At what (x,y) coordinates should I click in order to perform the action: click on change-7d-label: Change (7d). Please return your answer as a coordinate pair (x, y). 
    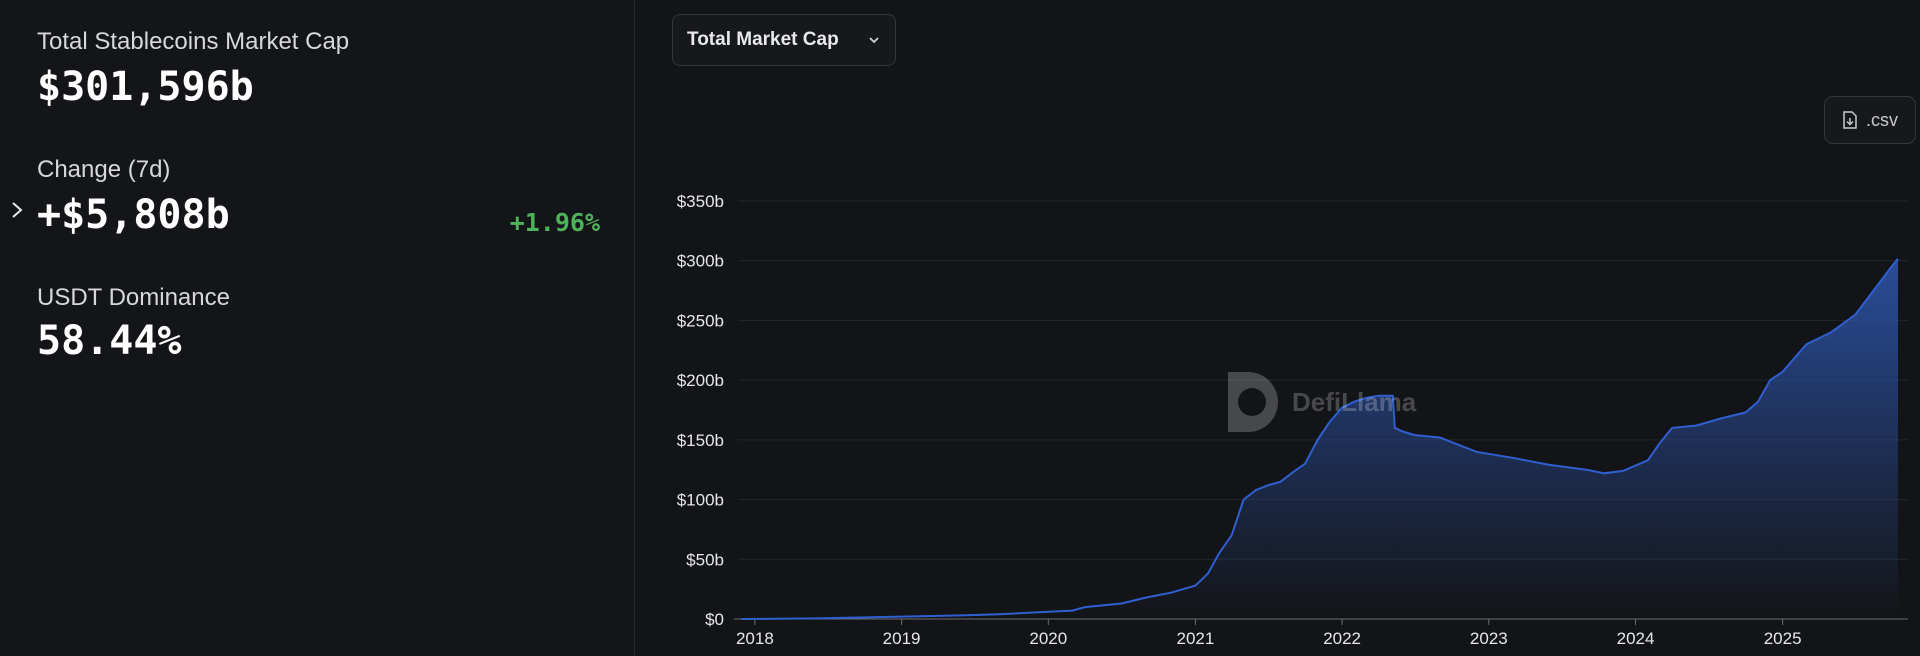
    Looking at the image, I should click on (104, 169).